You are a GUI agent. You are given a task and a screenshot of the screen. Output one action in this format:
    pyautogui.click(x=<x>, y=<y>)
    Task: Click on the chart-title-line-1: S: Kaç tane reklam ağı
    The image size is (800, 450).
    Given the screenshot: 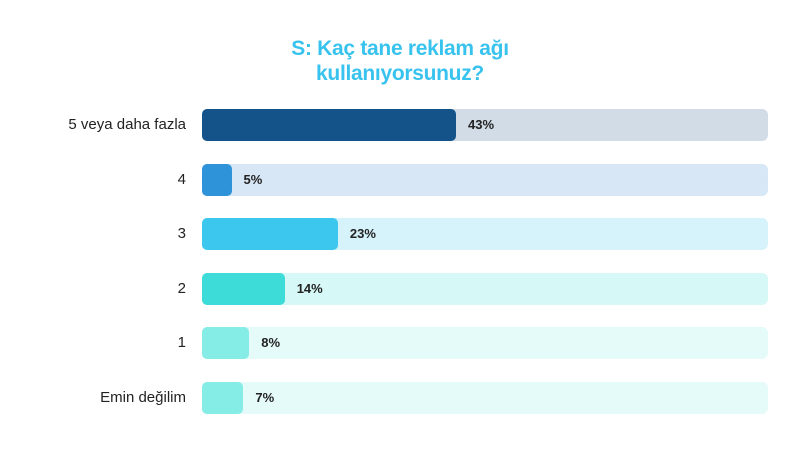 What is the action you would take?
    pyautogui.click(x=400, y=48)
    